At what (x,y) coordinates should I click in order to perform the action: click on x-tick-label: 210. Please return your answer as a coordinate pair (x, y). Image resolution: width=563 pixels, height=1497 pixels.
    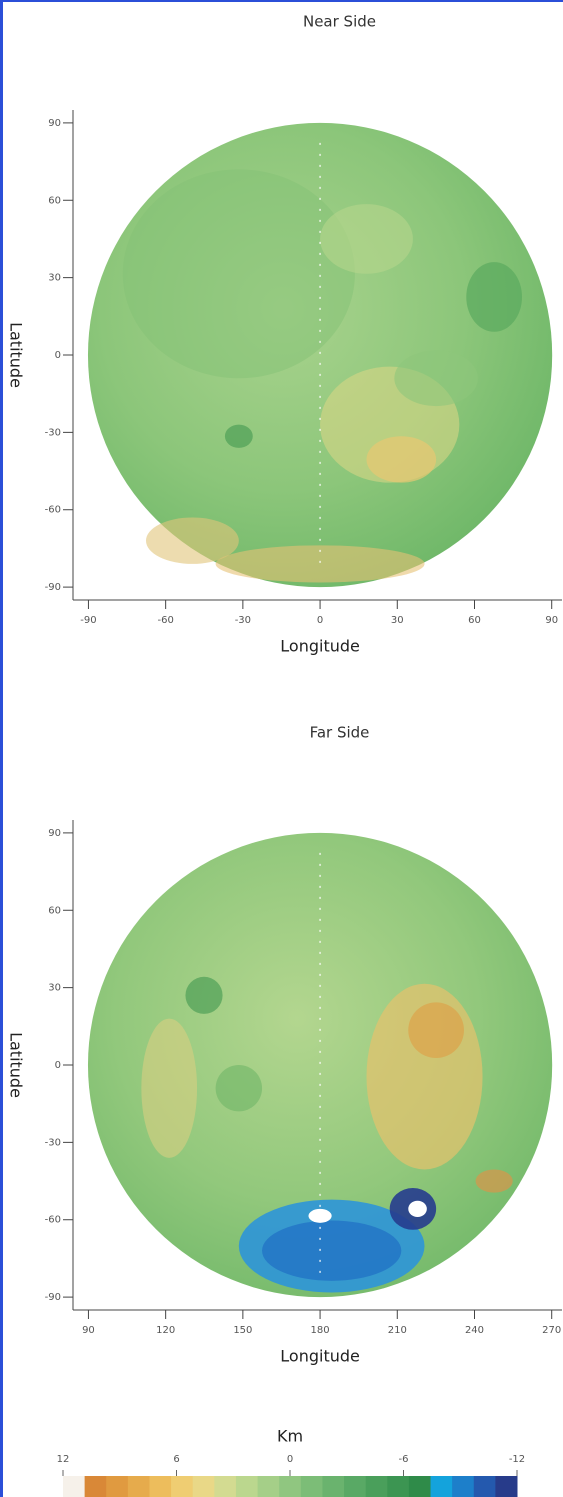
    Looking at the image, I should click on (397, 1330).